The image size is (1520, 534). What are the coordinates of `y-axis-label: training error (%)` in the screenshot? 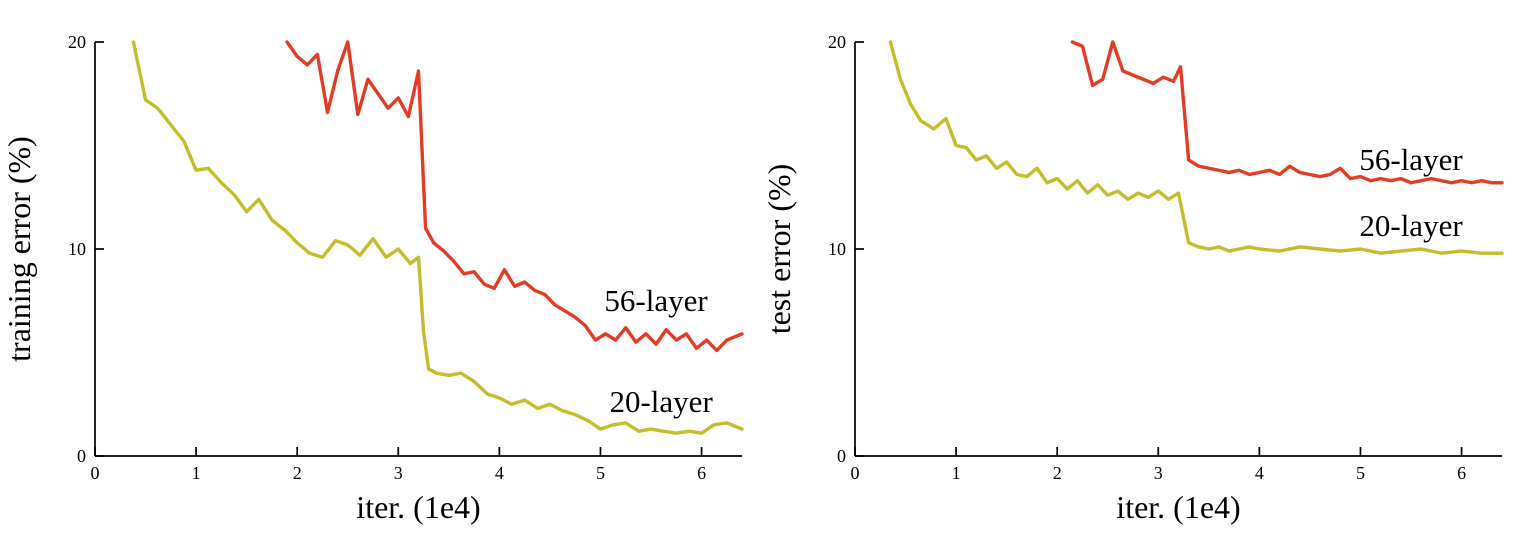 It's located at (19, 249).